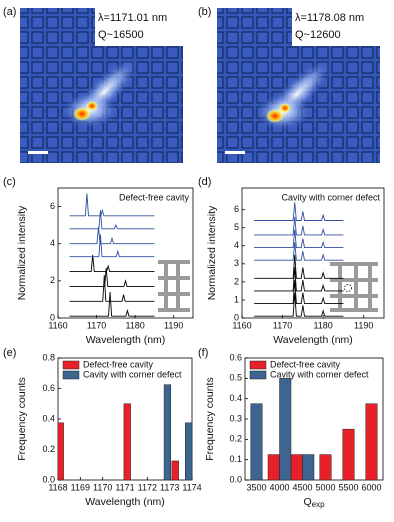 The width and height of the screenshot is (394, 522). What do you see at coordinates (279, 487) in the screenshot?
I see `x-tick-label: 4000` at bounding box center [279, 487].